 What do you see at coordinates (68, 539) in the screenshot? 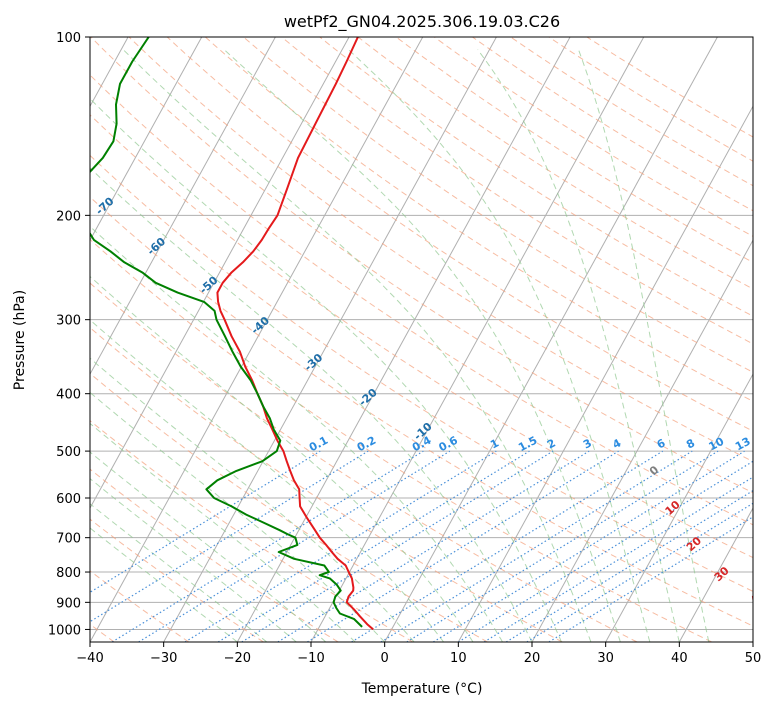
I see `y-tick-label: 700` at bounding box center [68, 539].